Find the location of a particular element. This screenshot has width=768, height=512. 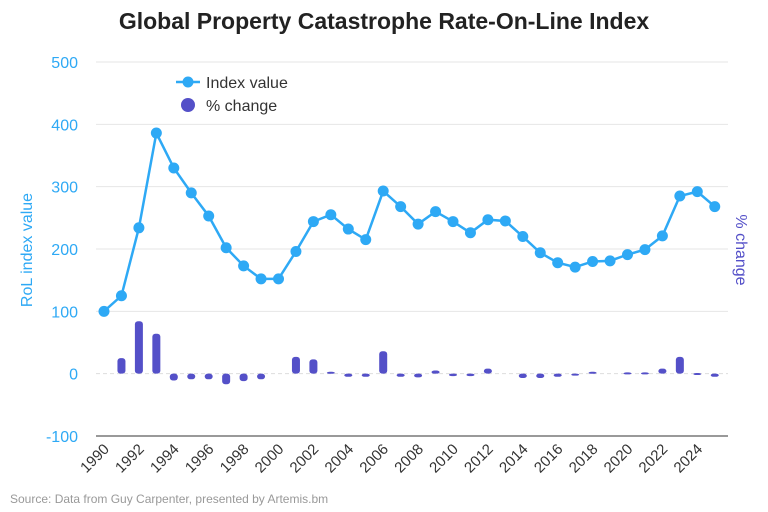

x-tick-label: 2022 is located at coordinates (654, 459).